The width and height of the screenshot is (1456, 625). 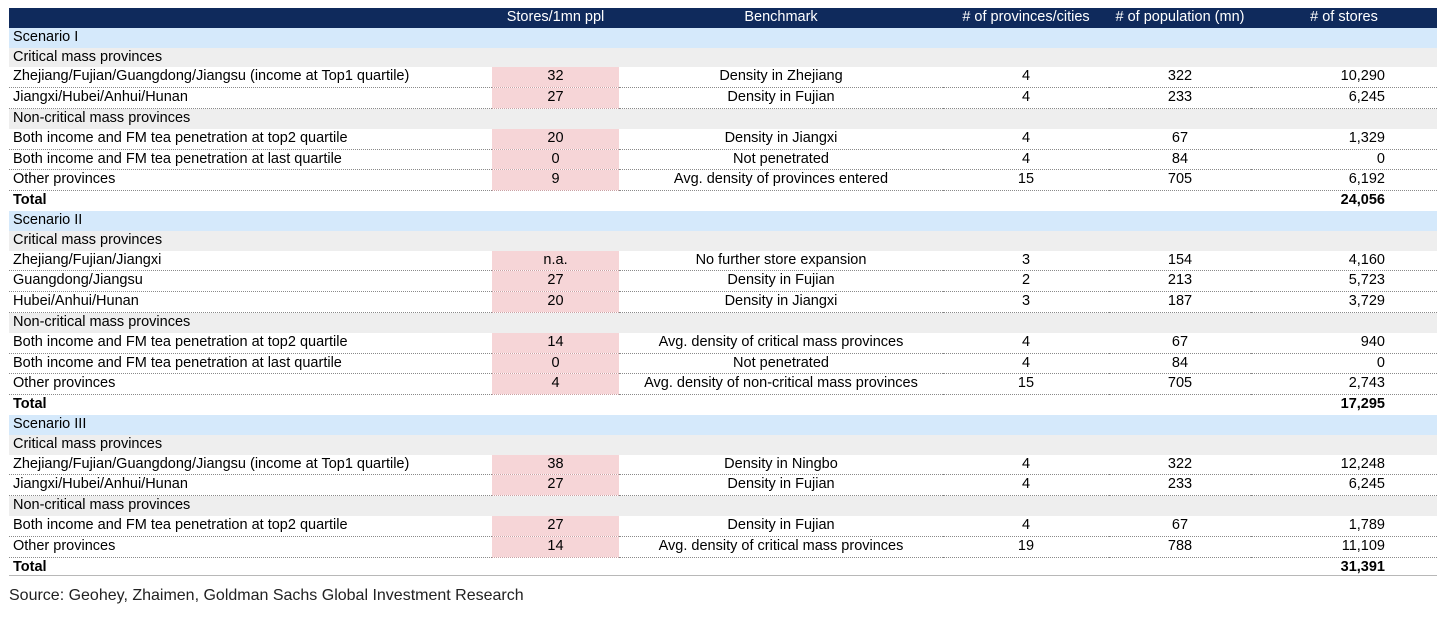 What do you see at coordinates (555, 465) in the screenshot?
I see `density-cell: 38` at bounding box center [555, 465].